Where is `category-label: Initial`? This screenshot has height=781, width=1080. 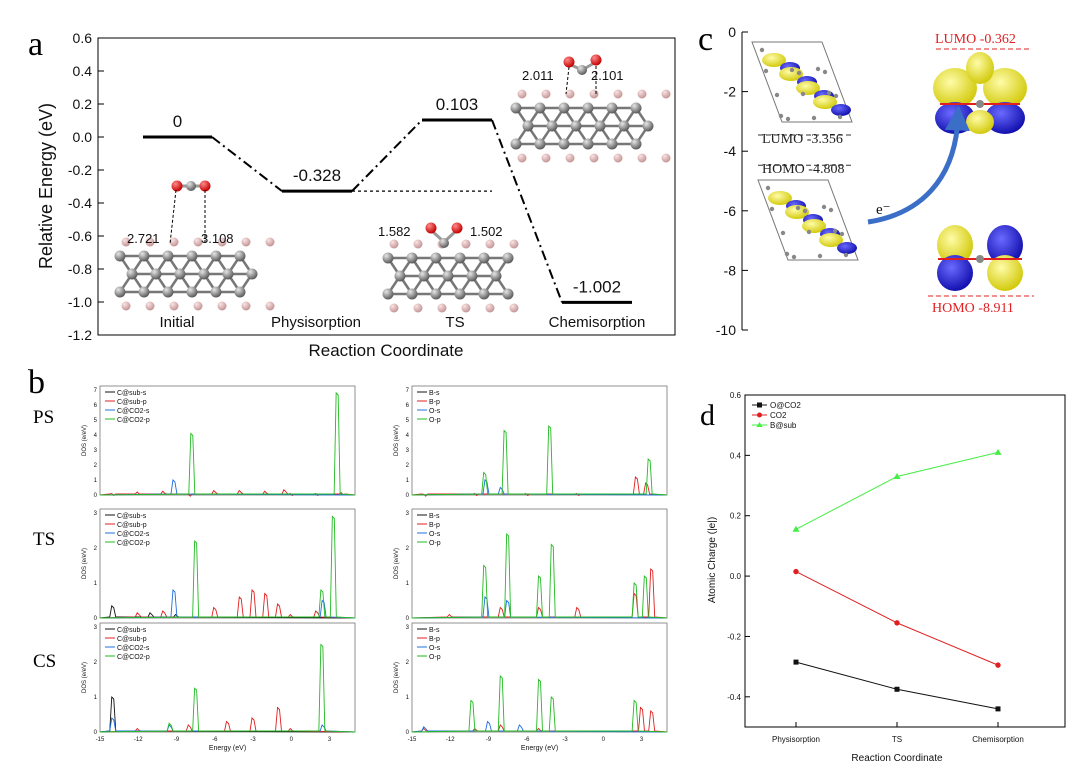 category-label: Initial is located at coordinates (176, 322).